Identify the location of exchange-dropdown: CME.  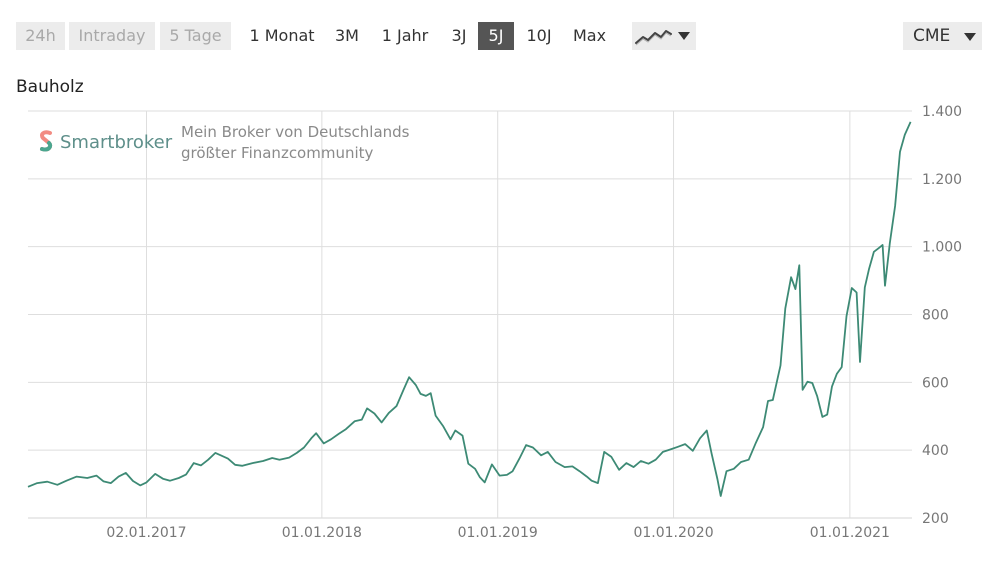
(942, 36).